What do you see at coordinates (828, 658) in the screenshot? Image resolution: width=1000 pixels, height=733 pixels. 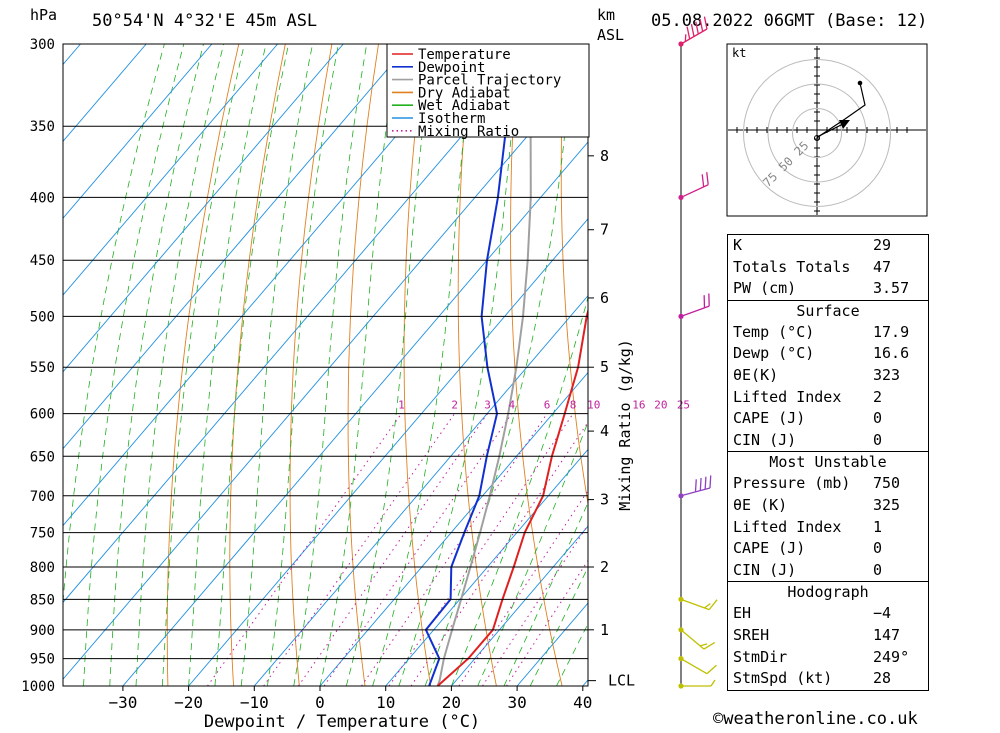 I see `stmdir-row: StmDir 249°` at bounding box center [828, 658].